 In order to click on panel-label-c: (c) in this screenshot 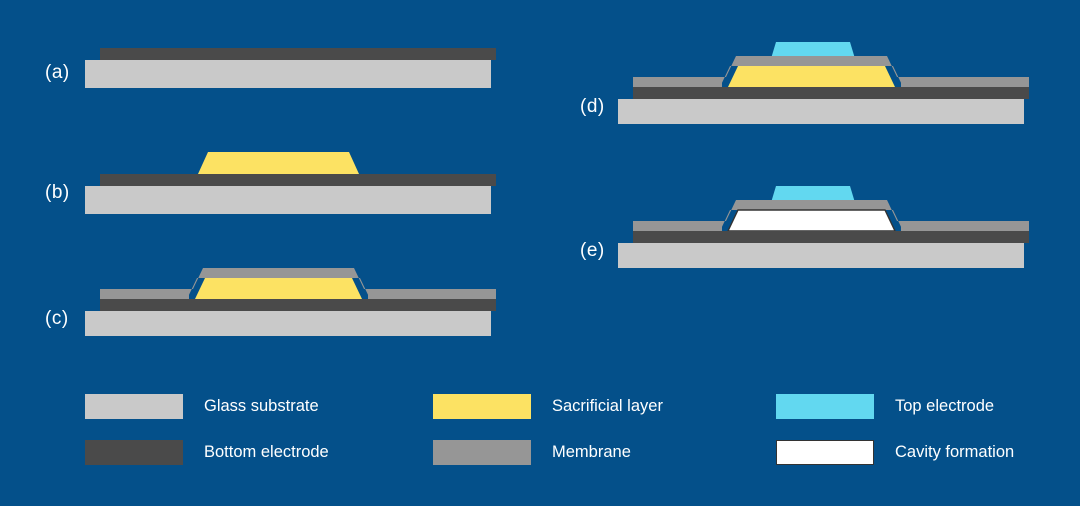, I will do `click(57, 318)`.